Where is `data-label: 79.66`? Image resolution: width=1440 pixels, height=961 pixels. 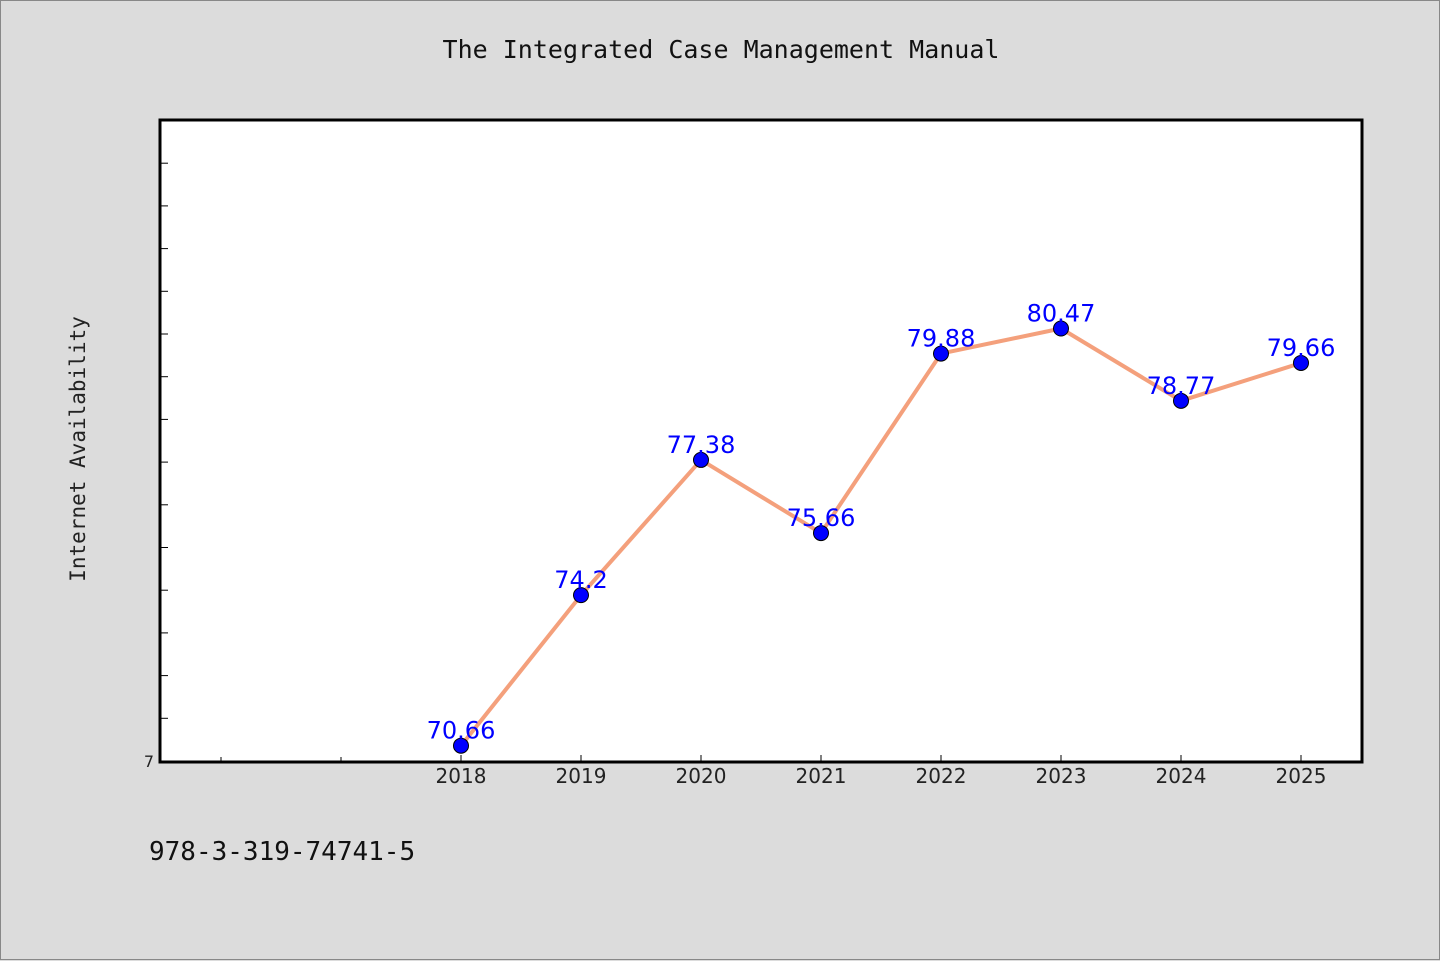
data-label: 79.66 is located at coordinates (1301, 348).